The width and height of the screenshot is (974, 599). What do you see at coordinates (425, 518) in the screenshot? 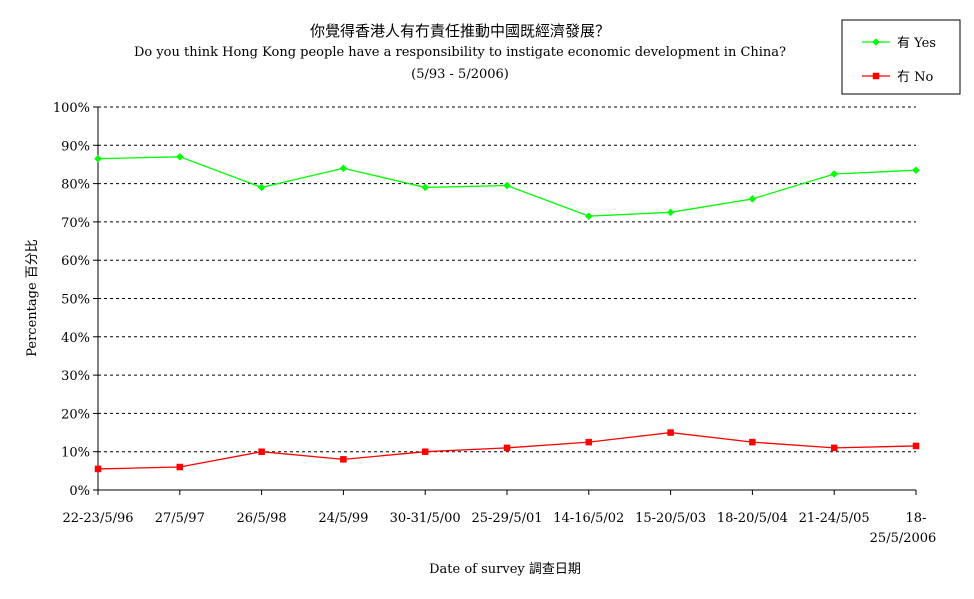
I see `x-tick-label: 30-31/5/00` at bounding box center [425, 518].